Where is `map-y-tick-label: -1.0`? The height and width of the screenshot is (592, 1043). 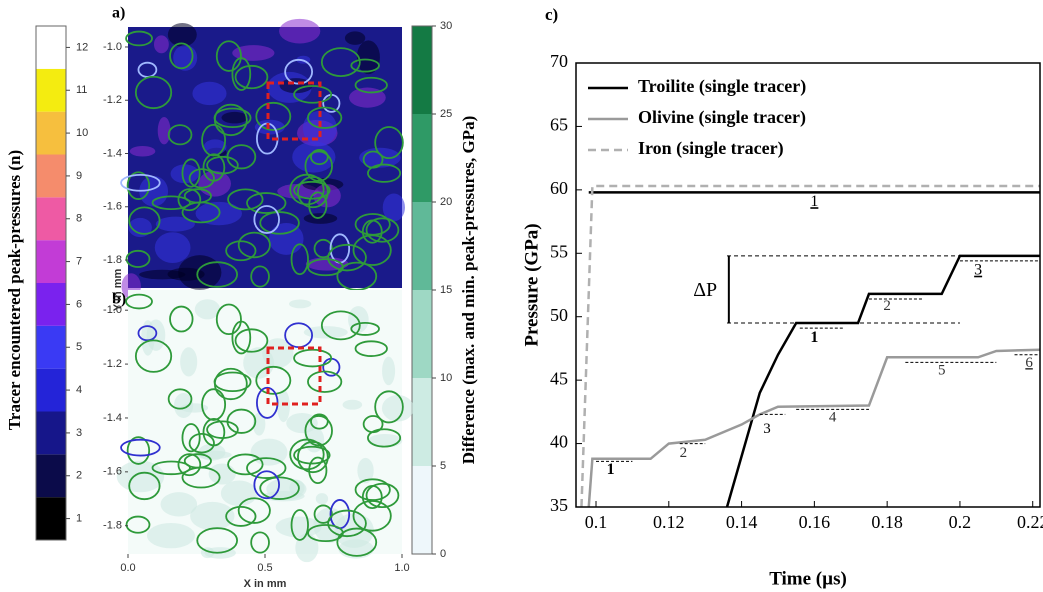
map-y-tick-label: -1.0 is located at coordinates (112, 47).